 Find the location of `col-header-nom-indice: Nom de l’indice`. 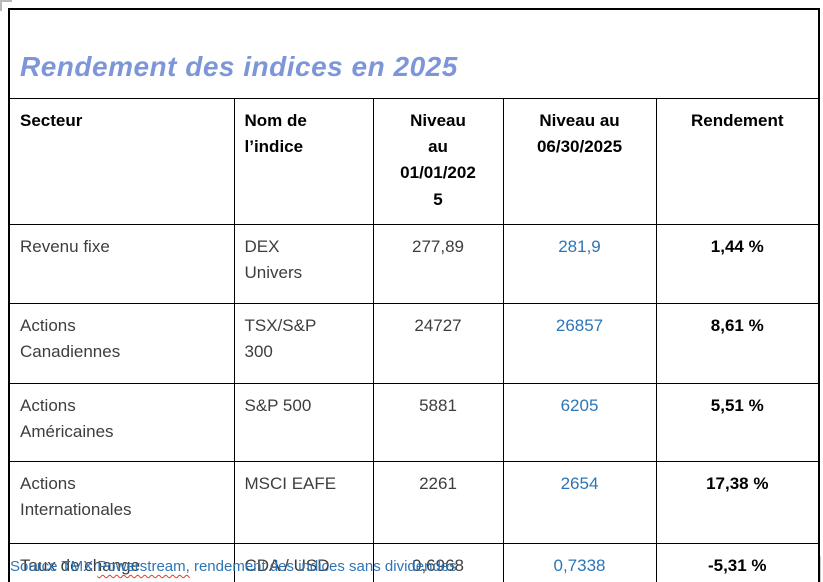

col-header-nom-indice: Nom de l’indice is located at coordinates (303, 161).